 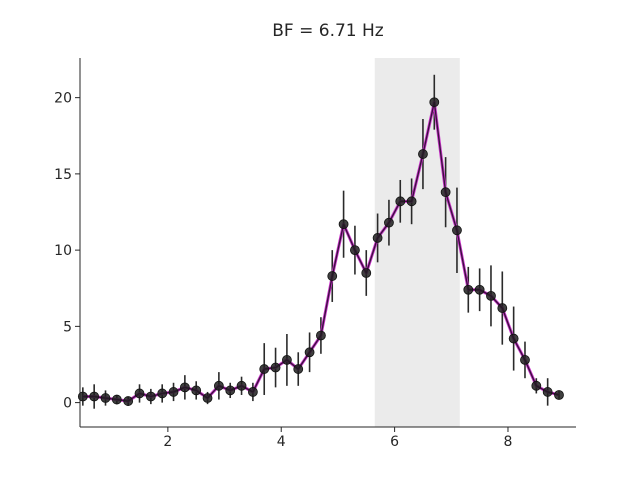 What do you see at coordinates (67, 404) in the screenshot?
I see `y-tick-label: 0` at bounding box center [67, 404].